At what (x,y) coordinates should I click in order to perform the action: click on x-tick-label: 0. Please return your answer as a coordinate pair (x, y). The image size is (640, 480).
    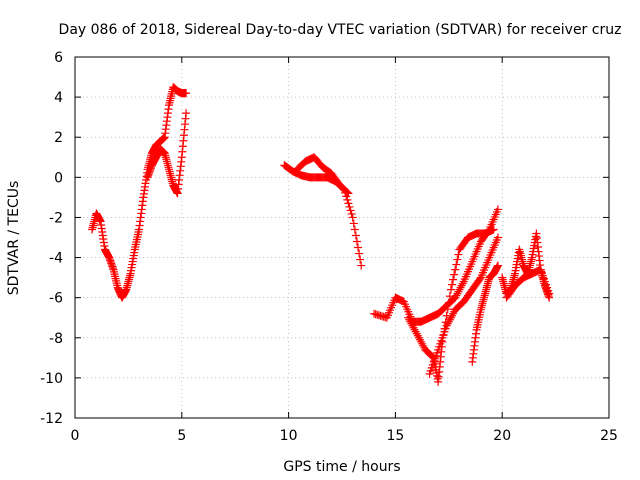
    Looking at the image, I should click on (75, 436).